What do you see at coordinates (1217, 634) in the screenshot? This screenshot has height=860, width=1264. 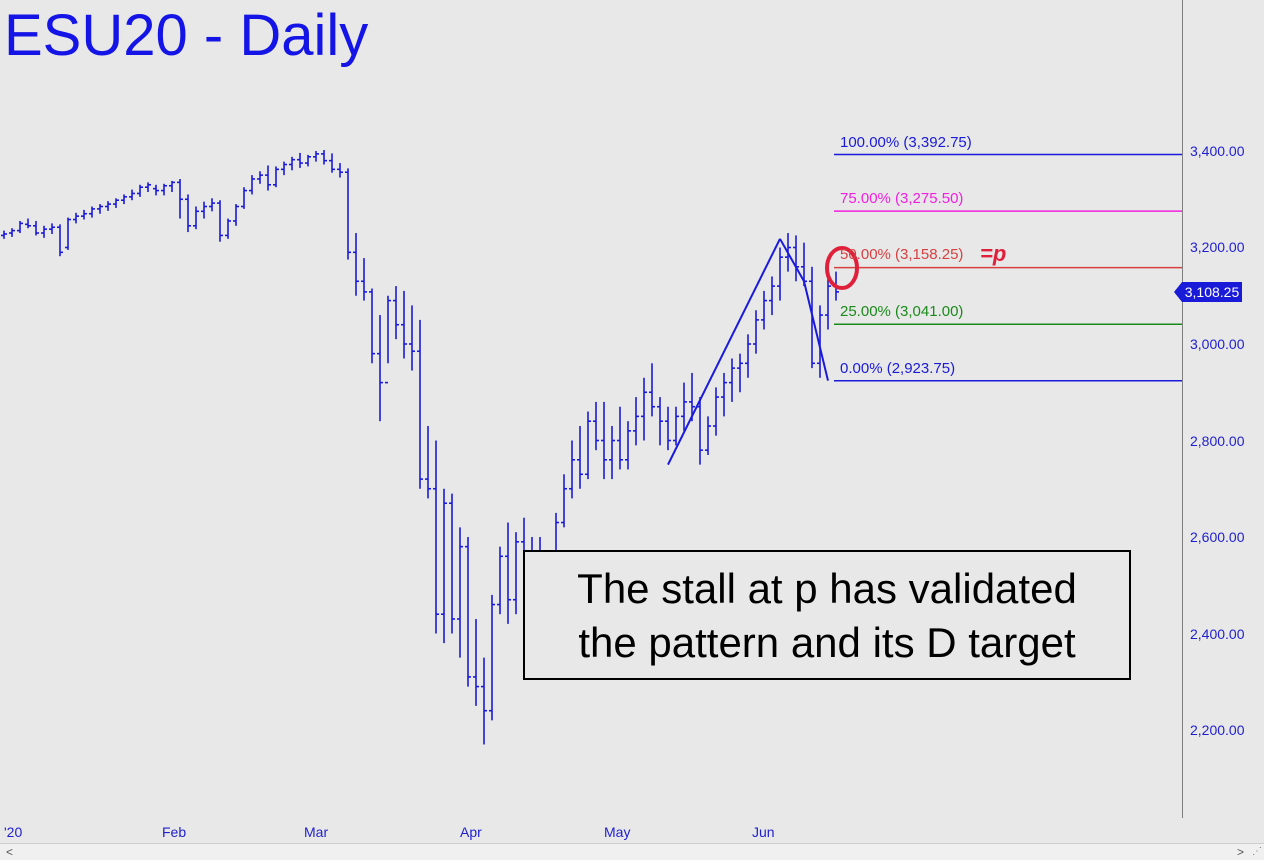 I see `y-tick-2400: 2,400.00` at bounding box center [1217, 634].